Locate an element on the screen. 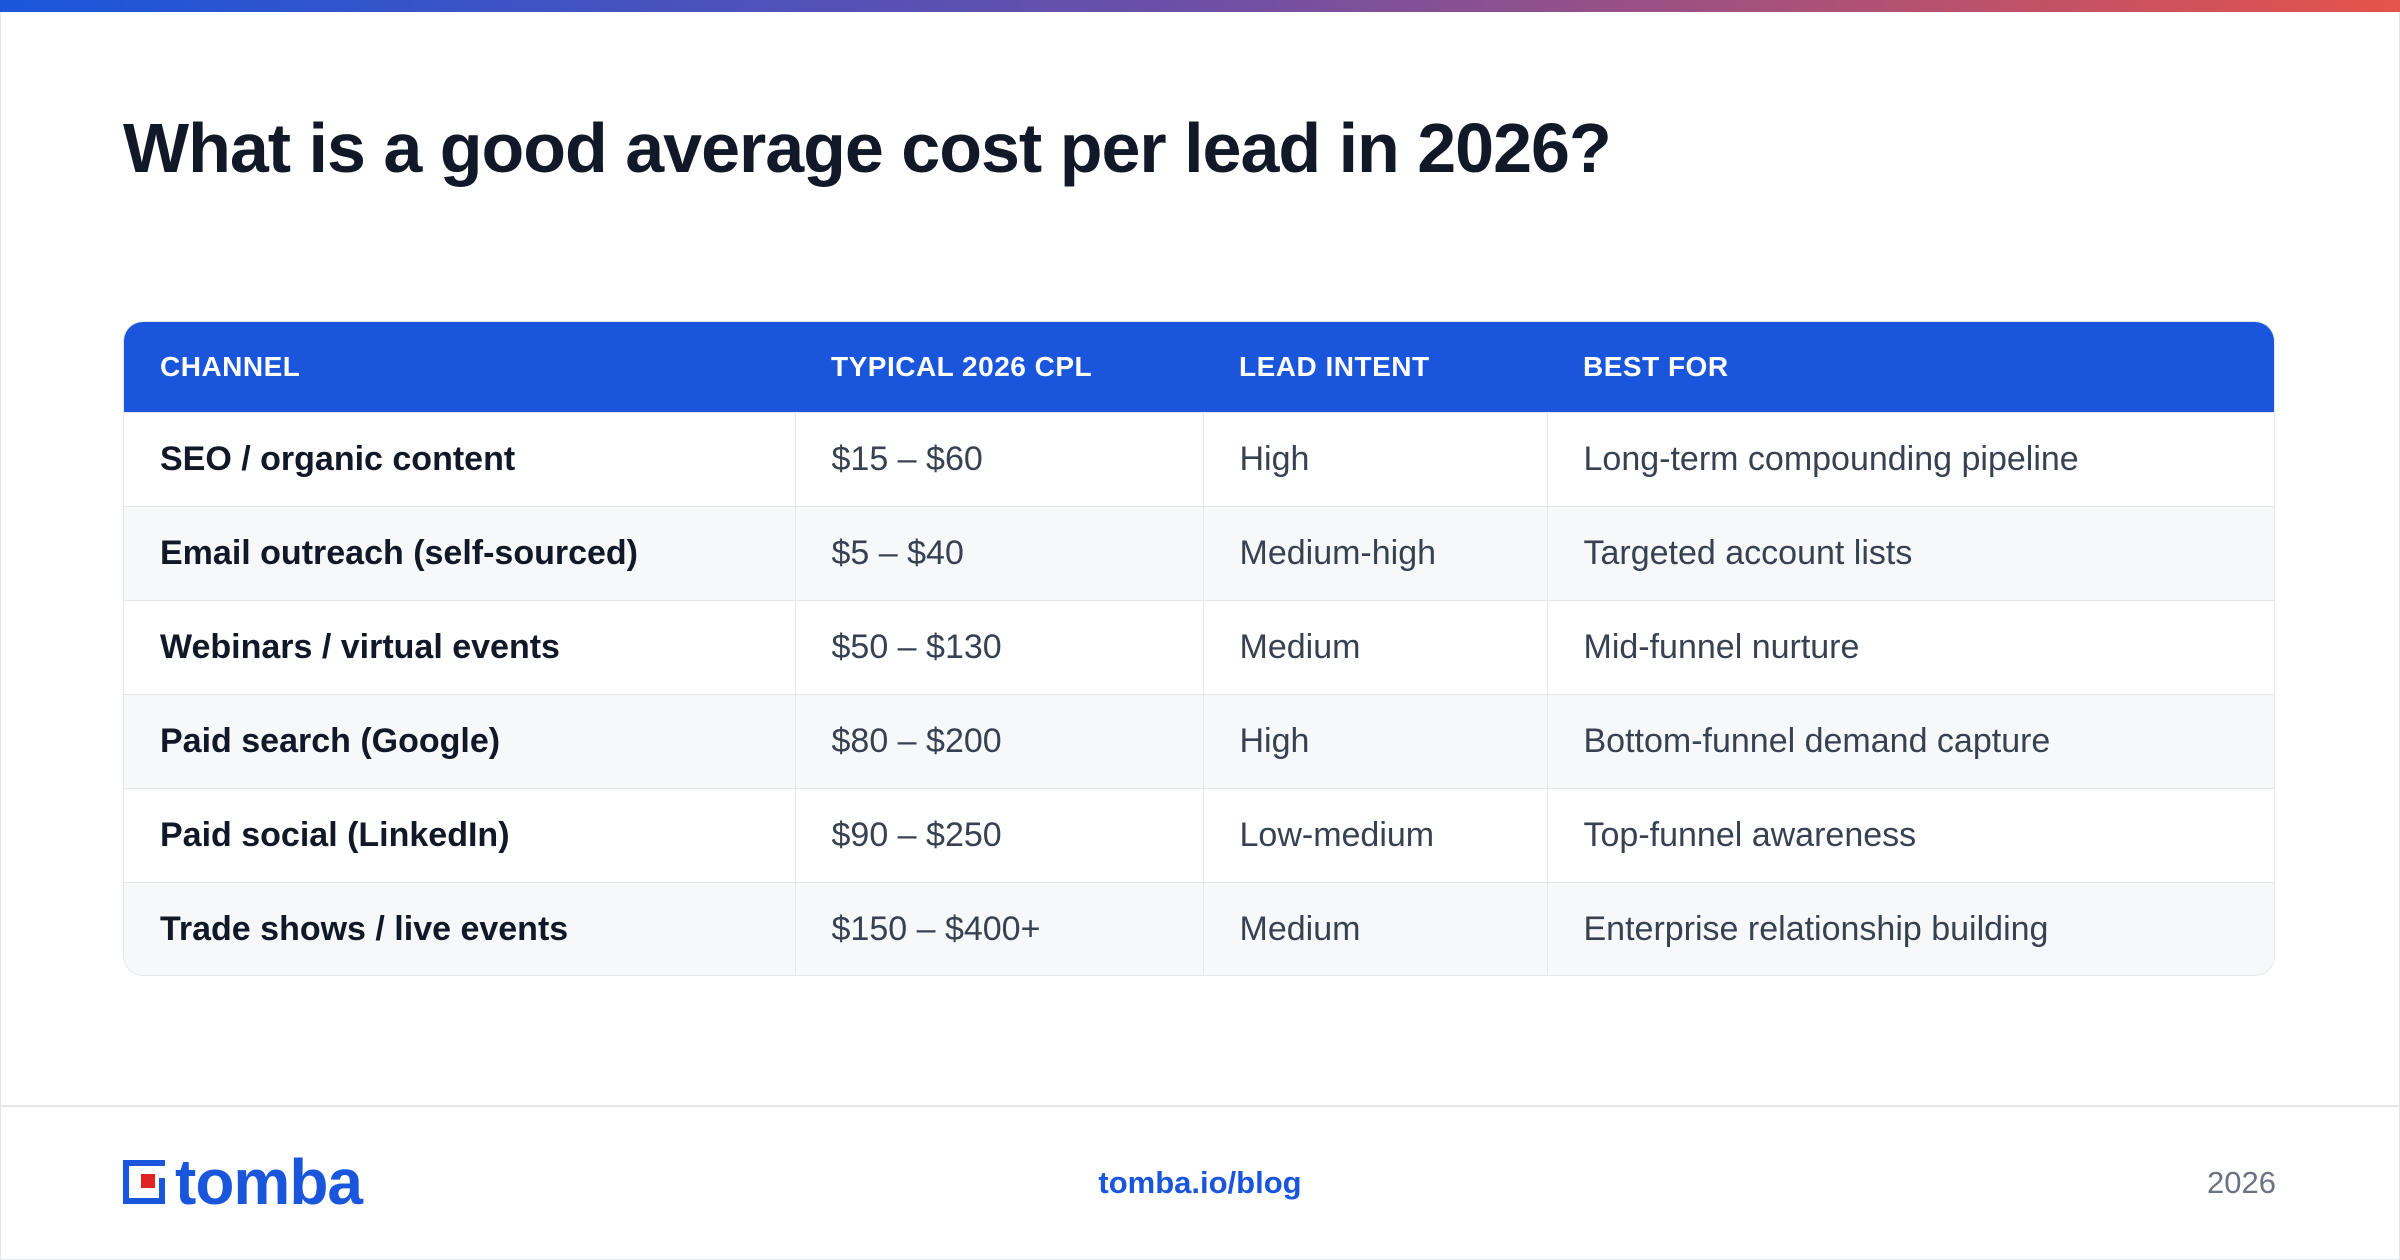 Image resolution: width=2400 pixels, height=1260 pixels. footer-divider is located at coordinates (1200, 1106).